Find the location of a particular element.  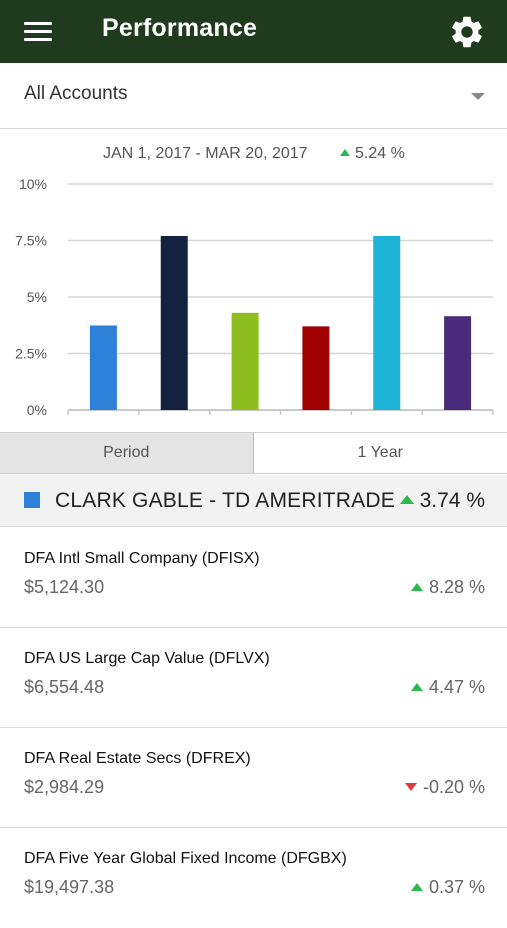

account-change: 3.74 % is located at coordinates (442, 501).